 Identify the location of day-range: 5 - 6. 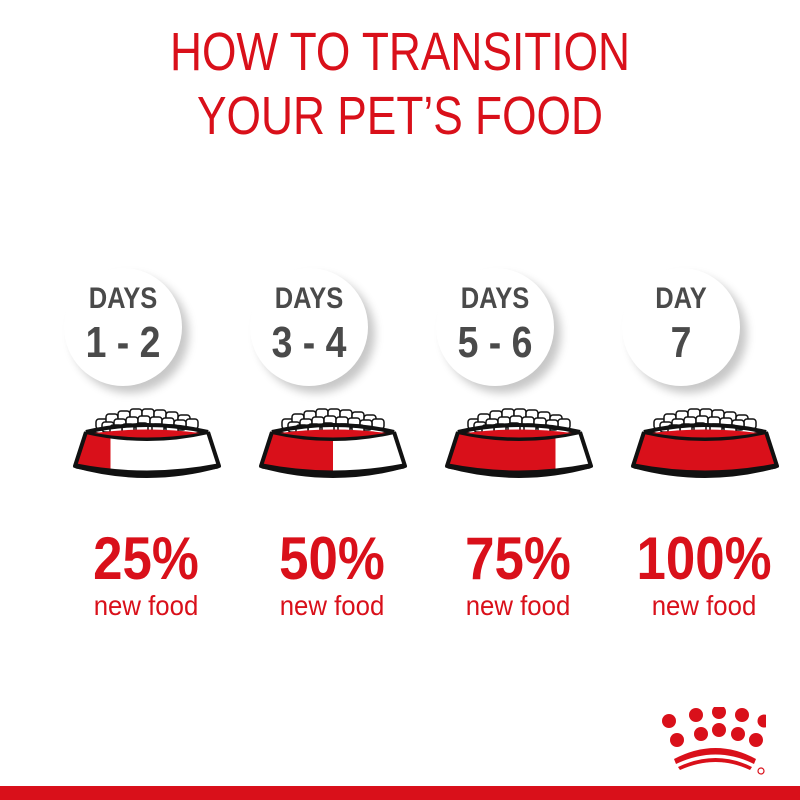
(495, 342).